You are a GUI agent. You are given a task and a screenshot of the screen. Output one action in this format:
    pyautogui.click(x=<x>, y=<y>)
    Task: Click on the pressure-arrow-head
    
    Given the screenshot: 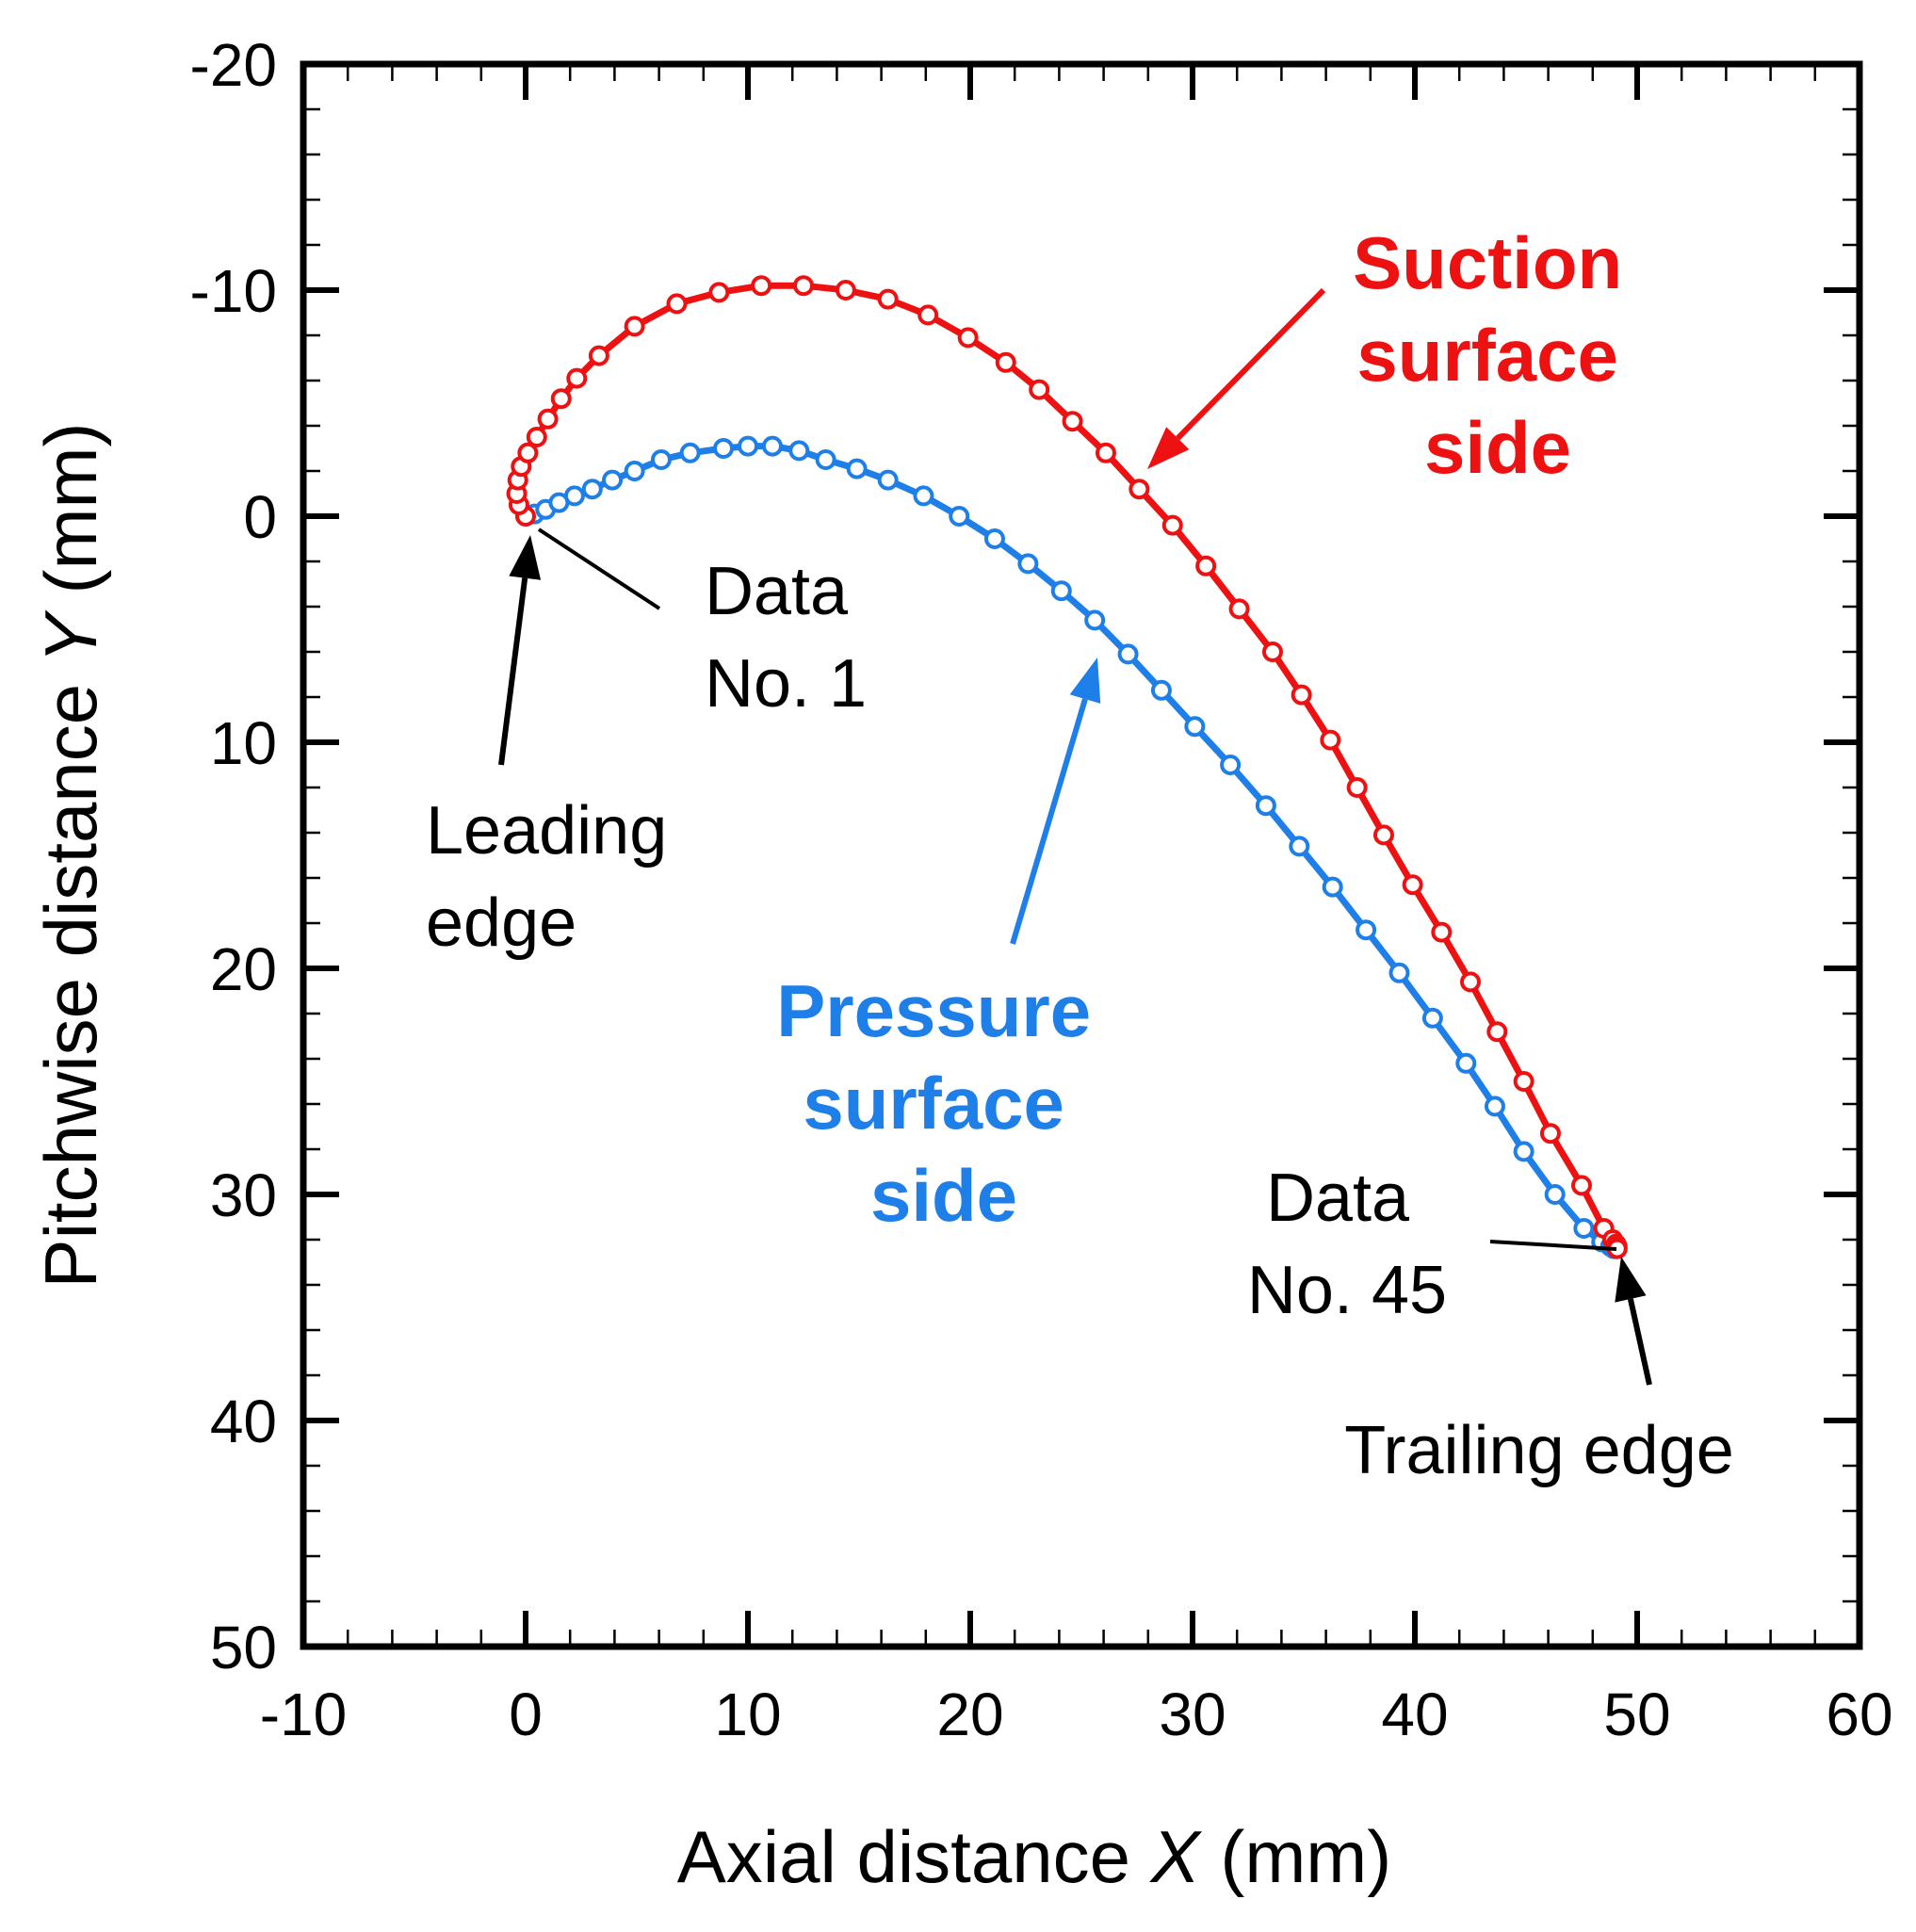 What is the action you would take?
    pyautogui.click(x=1085, y=681)
    